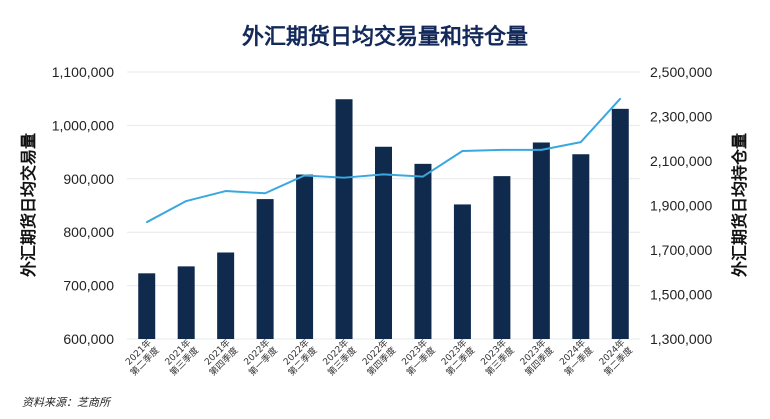  Describe the element at coordinates (88, 232) in the screenshot. I see `left-tick-label: 800,000` at that location.